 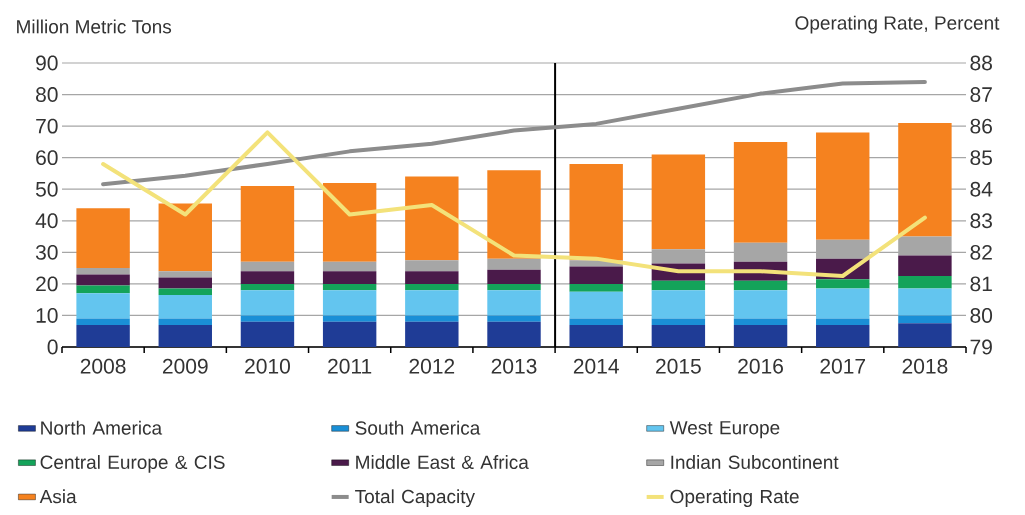 What do you see at coordinates (47, 126) in the screenshot?
I see `y-tick-label: 70` at bounding box center [47, 126].